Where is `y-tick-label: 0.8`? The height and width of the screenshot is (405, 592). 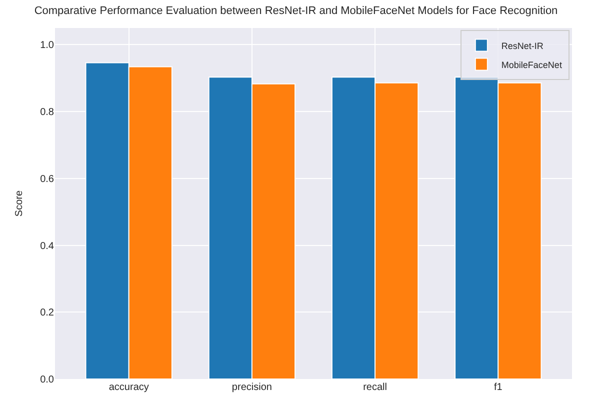 y-tick-label: 0.8 is located at coordinates (47, 112).